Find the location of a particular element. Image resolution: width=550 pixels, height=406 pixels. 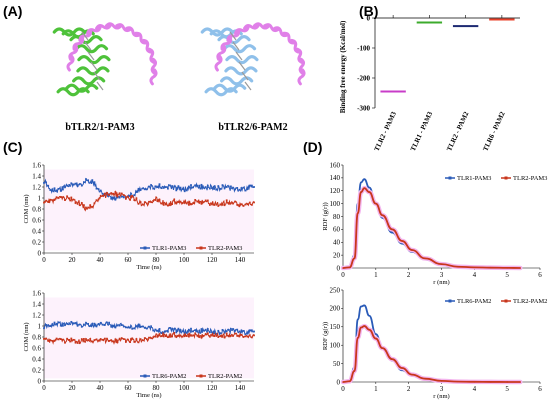

y-tick-label: 0.4 is located at coordinates (36, 359).